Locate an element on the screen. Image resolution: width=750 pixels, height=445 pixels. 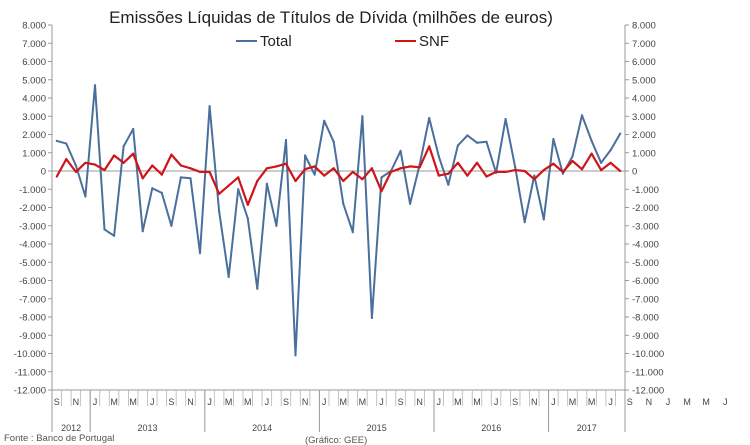
y-tick-label-right: 0 is located at coordinates (634, 172).